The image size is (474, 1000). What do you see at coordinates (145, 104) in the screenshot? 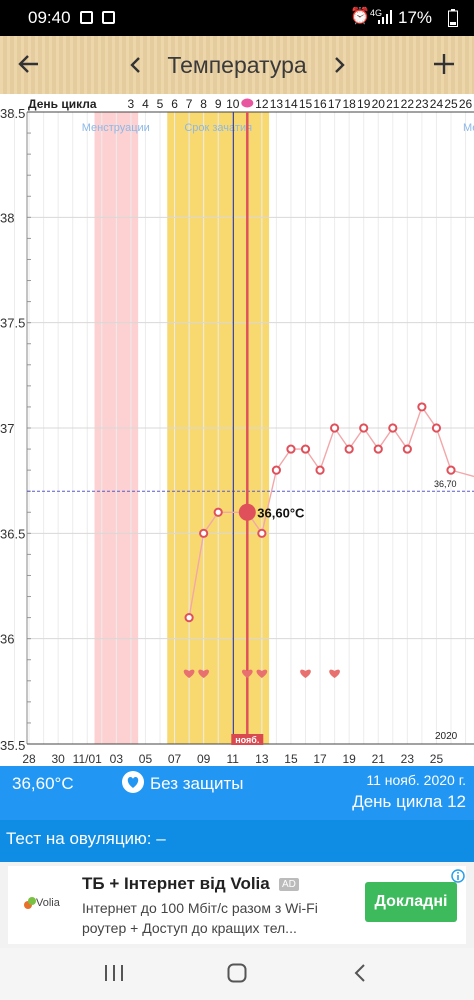
I see `cycle-day-tick: 4` at bounding box center [145, 104].